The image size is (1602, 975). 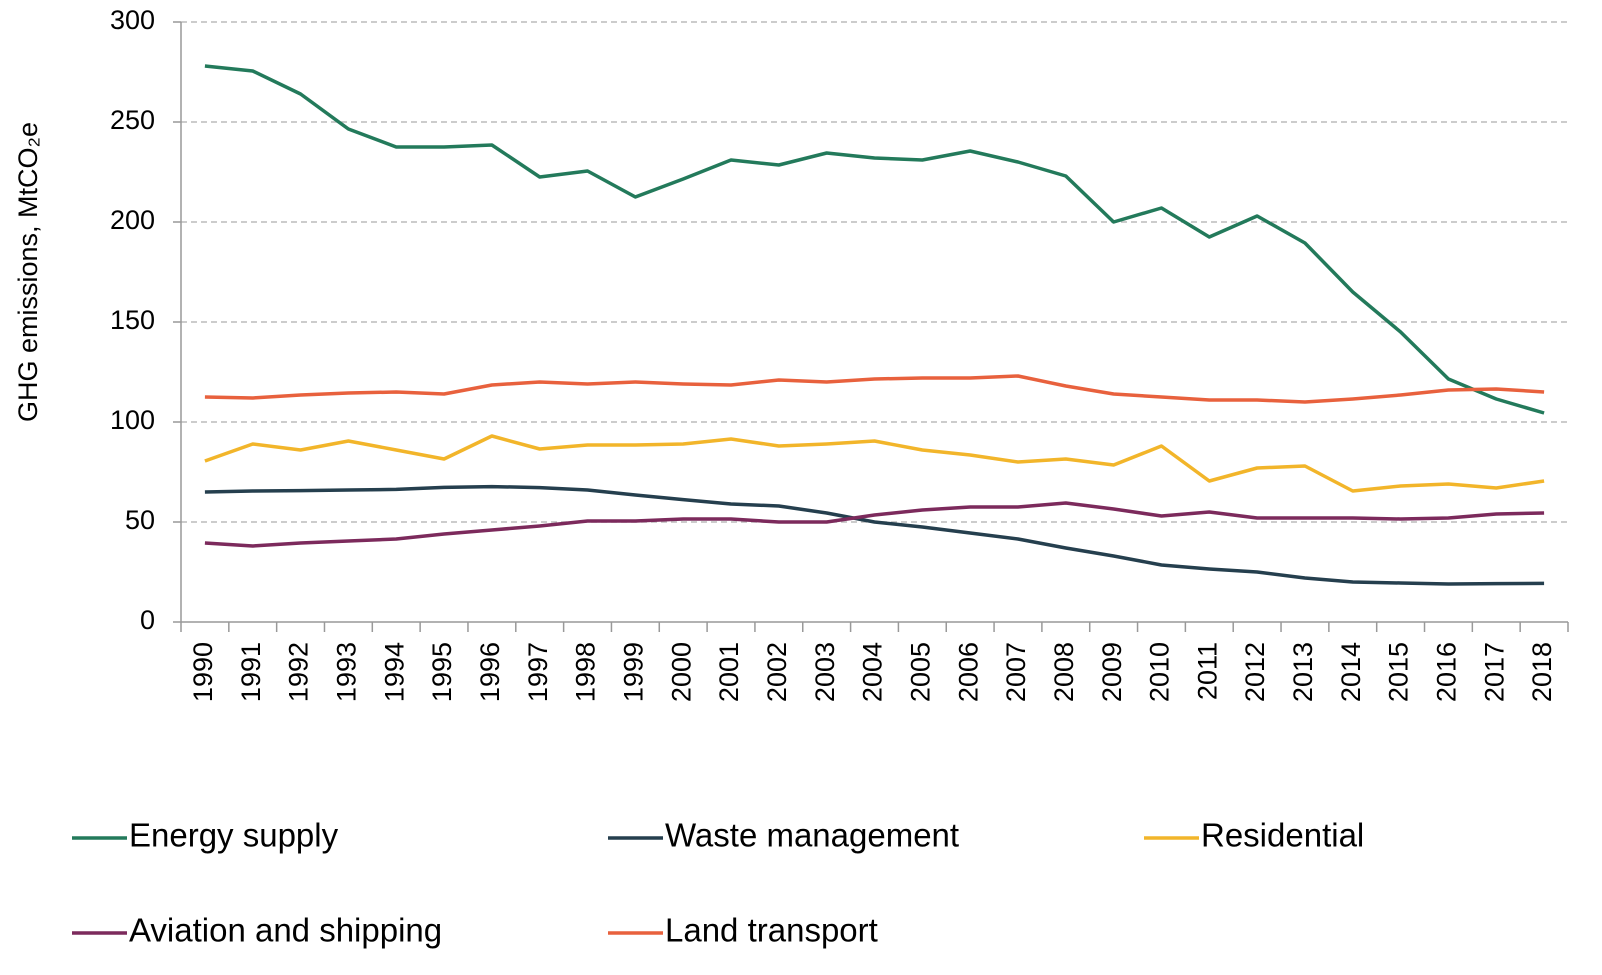 I want to click on x-tick-label: 1994, so click(x=394, y=672).